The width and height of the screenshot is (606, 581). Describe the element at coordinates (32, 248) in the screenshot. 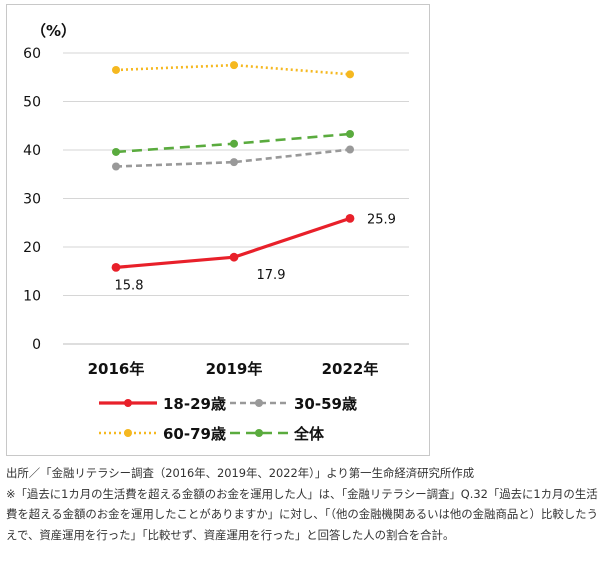

I see `y-tick-label: 20` at that location.